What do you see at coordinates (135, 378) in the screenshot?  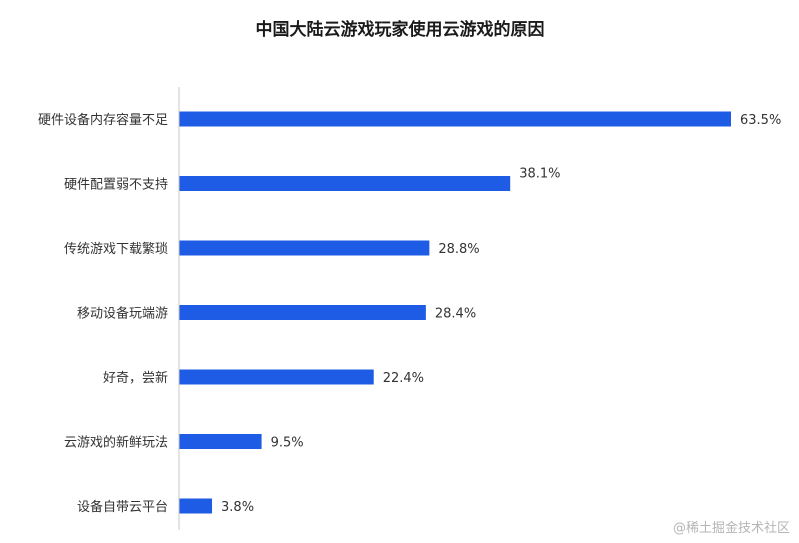 I see `category-label: 好奇，尝新` at bounding box center [135, 378].